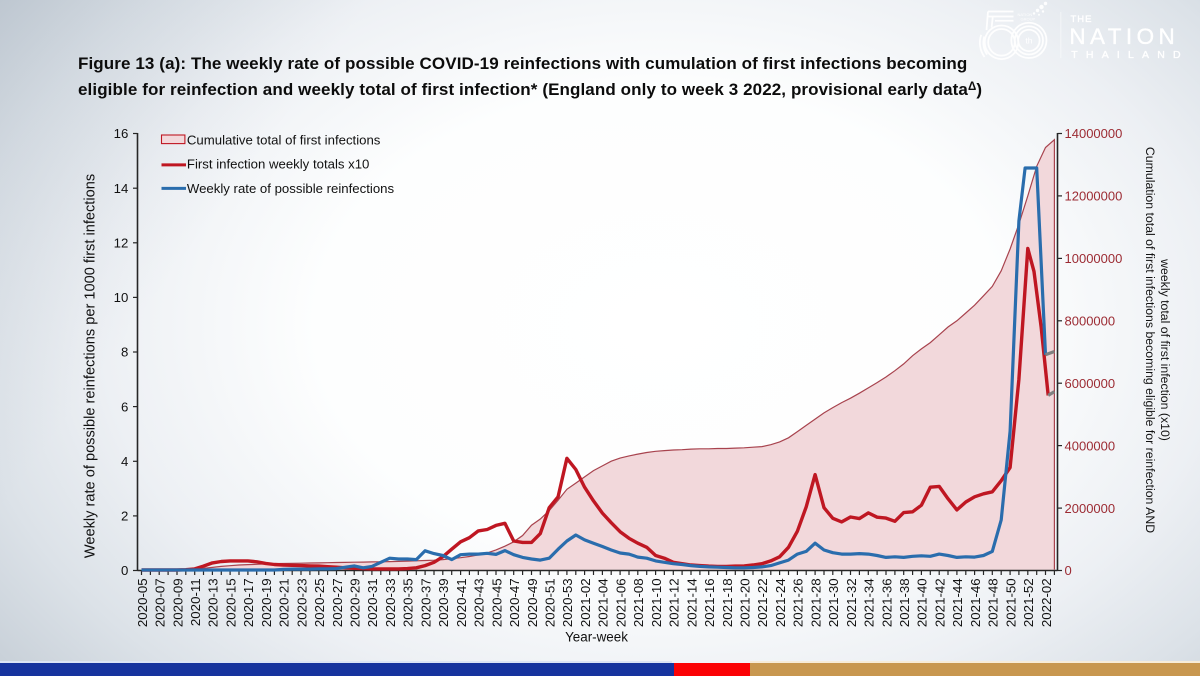  I want to click on svg-text: 8000000, so click(1090, 321).